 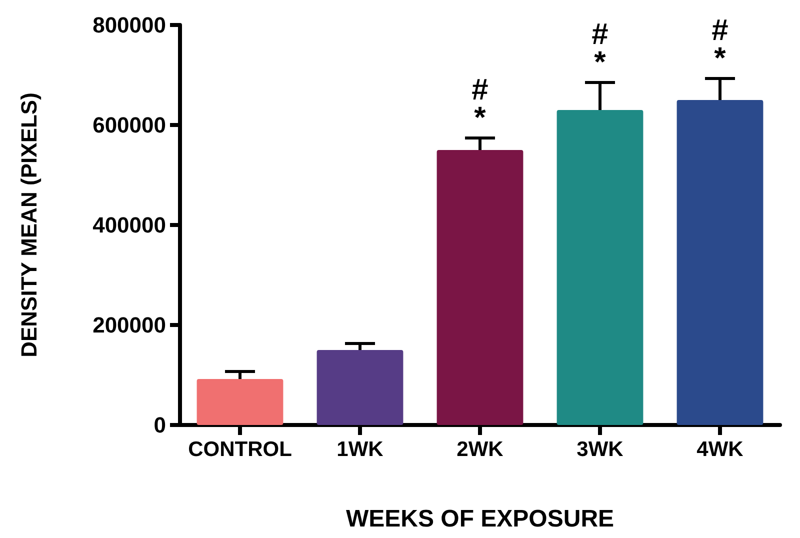 I want to click on y-tick-label: 0, so click(x=160, y=425).